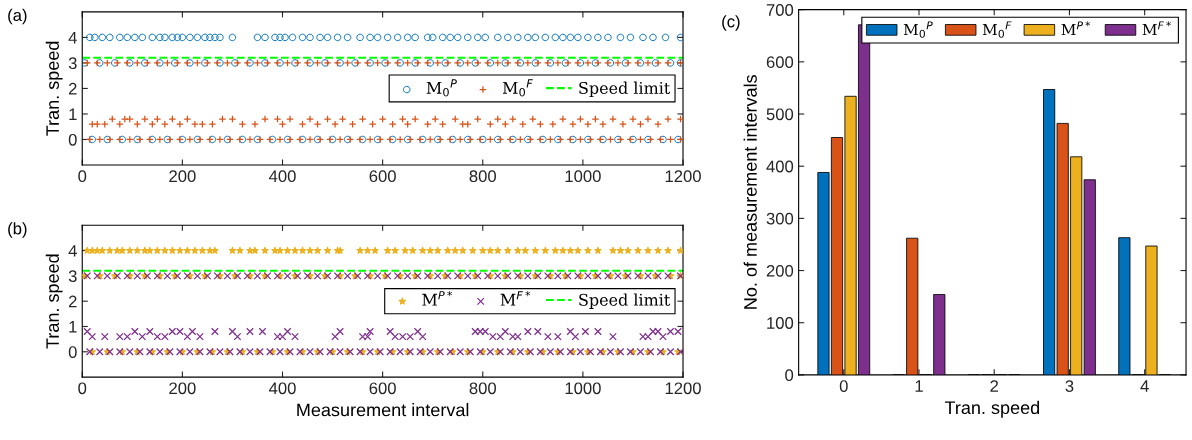 This screenshot has height=440, width=1192. I want to click on text: (c), so click(731, 23).